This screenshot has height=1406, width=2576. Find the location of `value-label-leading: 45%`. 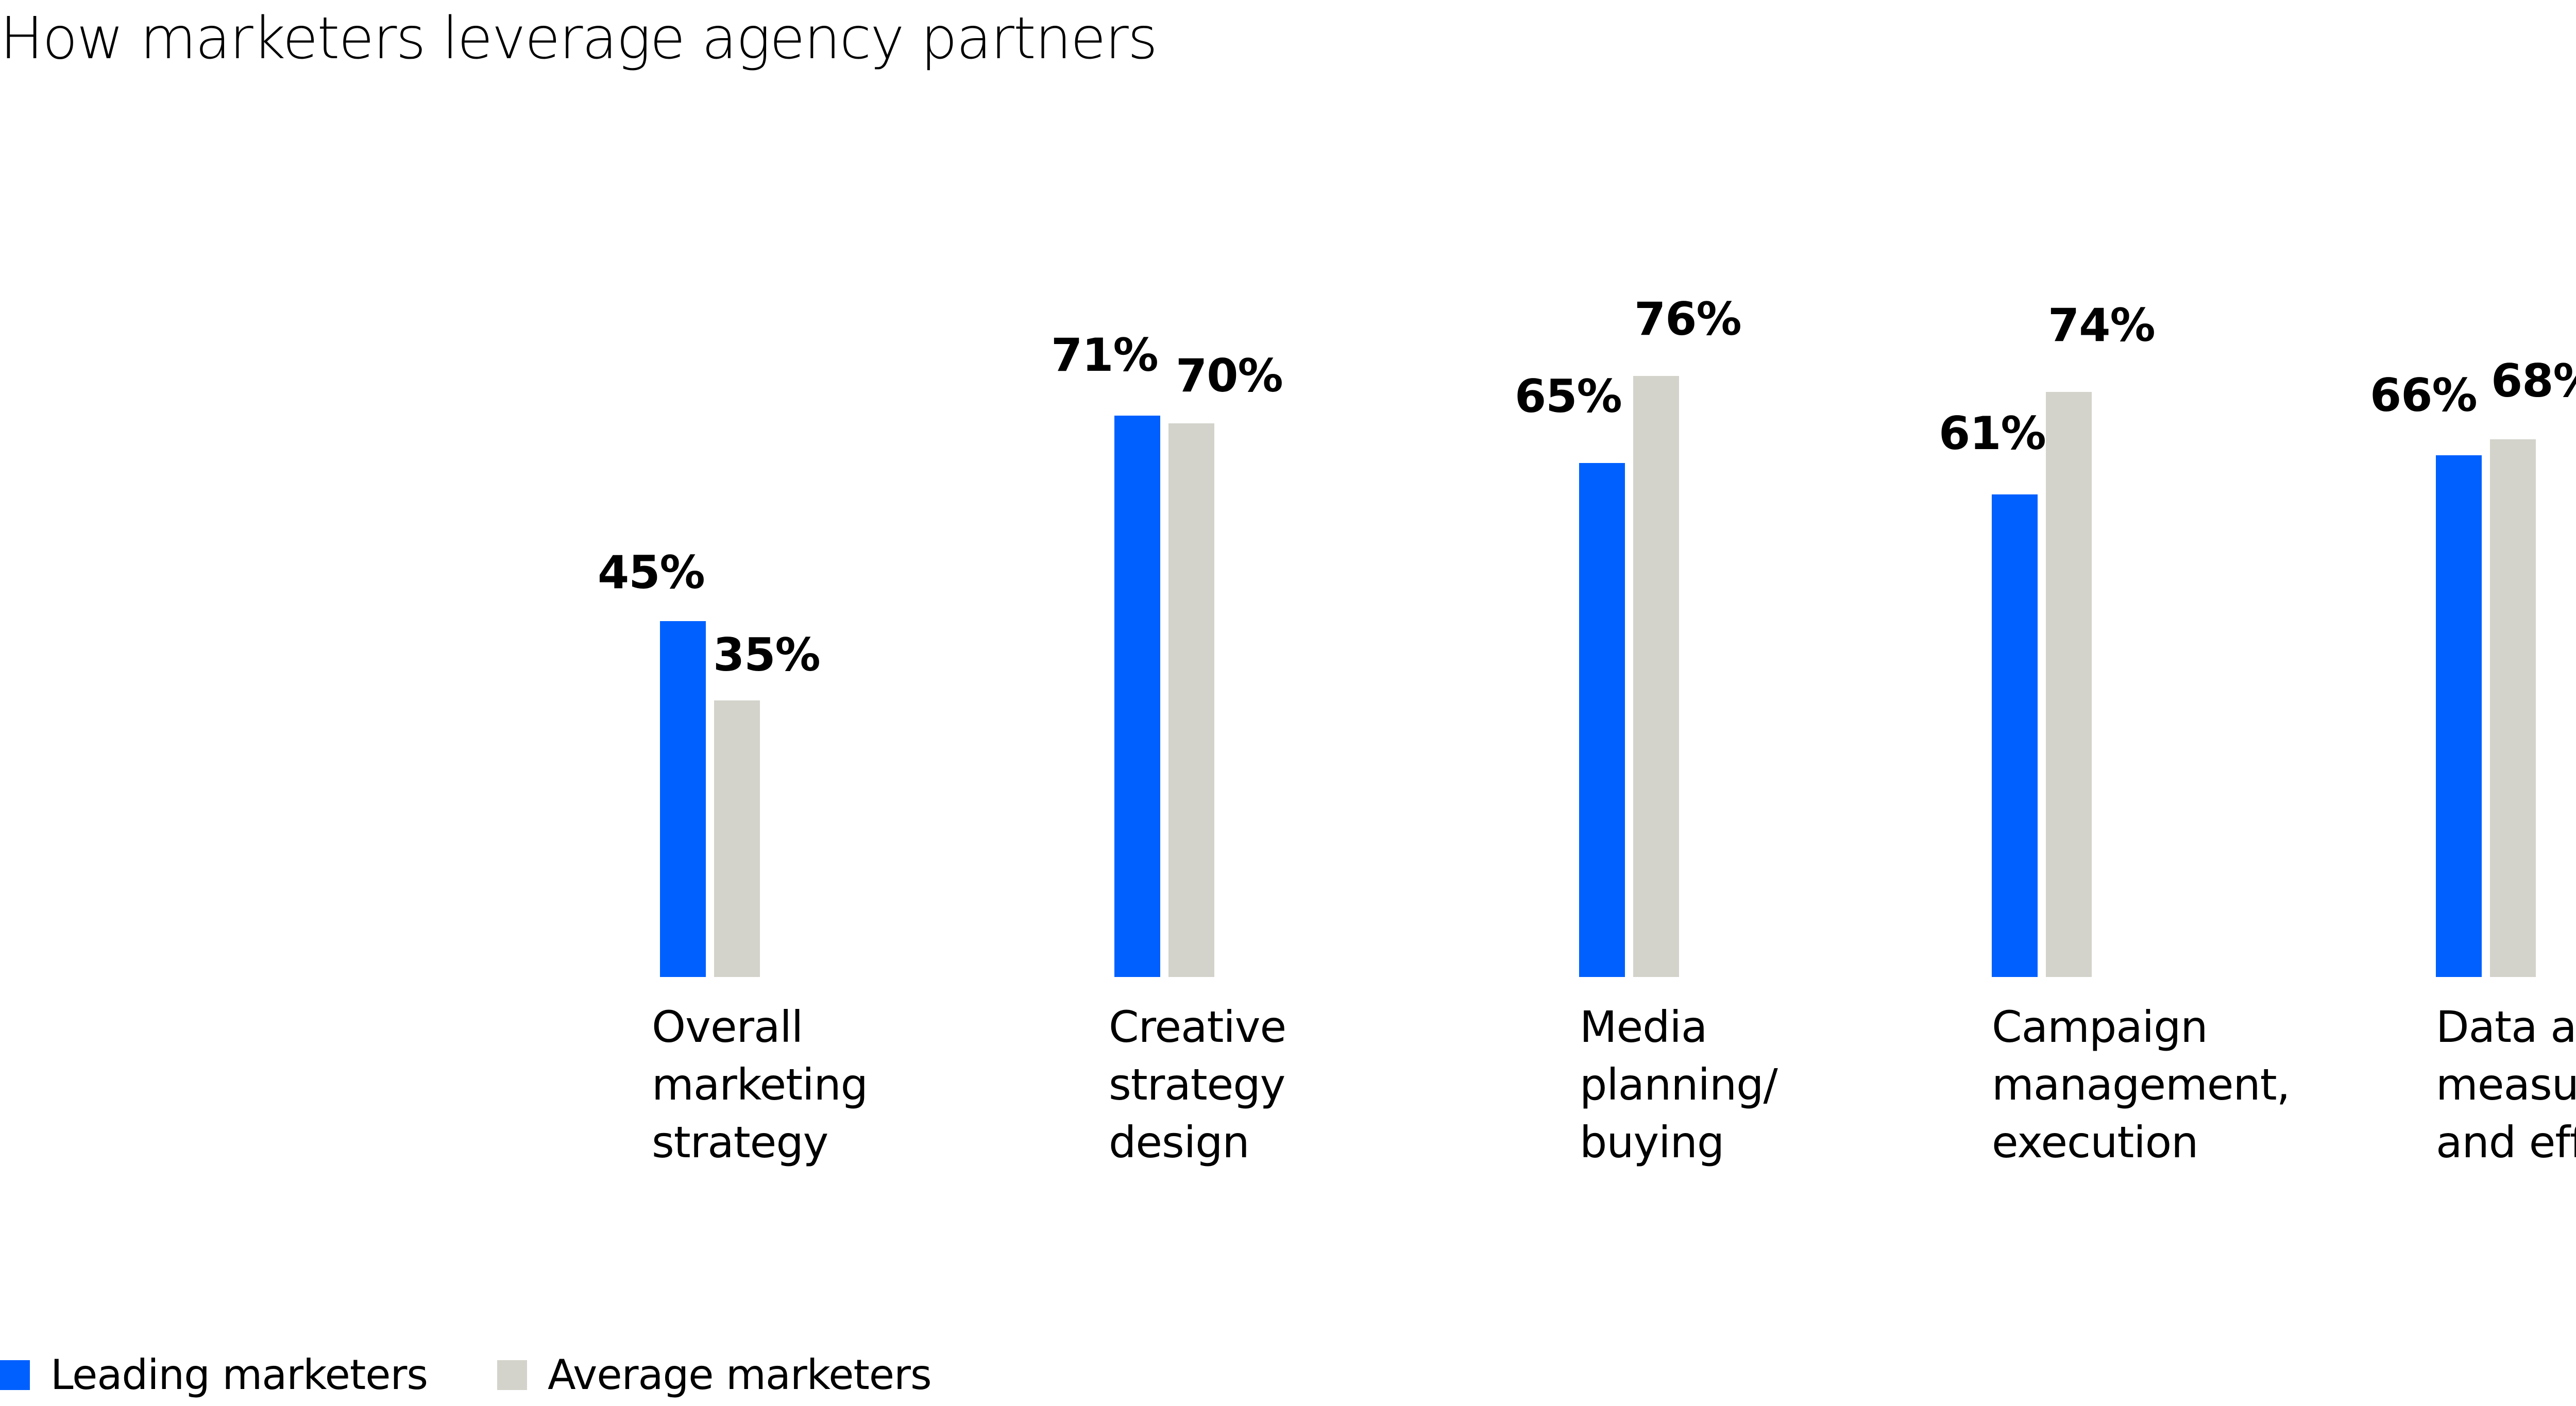

value-label-leading: 45% is located at coordinates (652, 572).